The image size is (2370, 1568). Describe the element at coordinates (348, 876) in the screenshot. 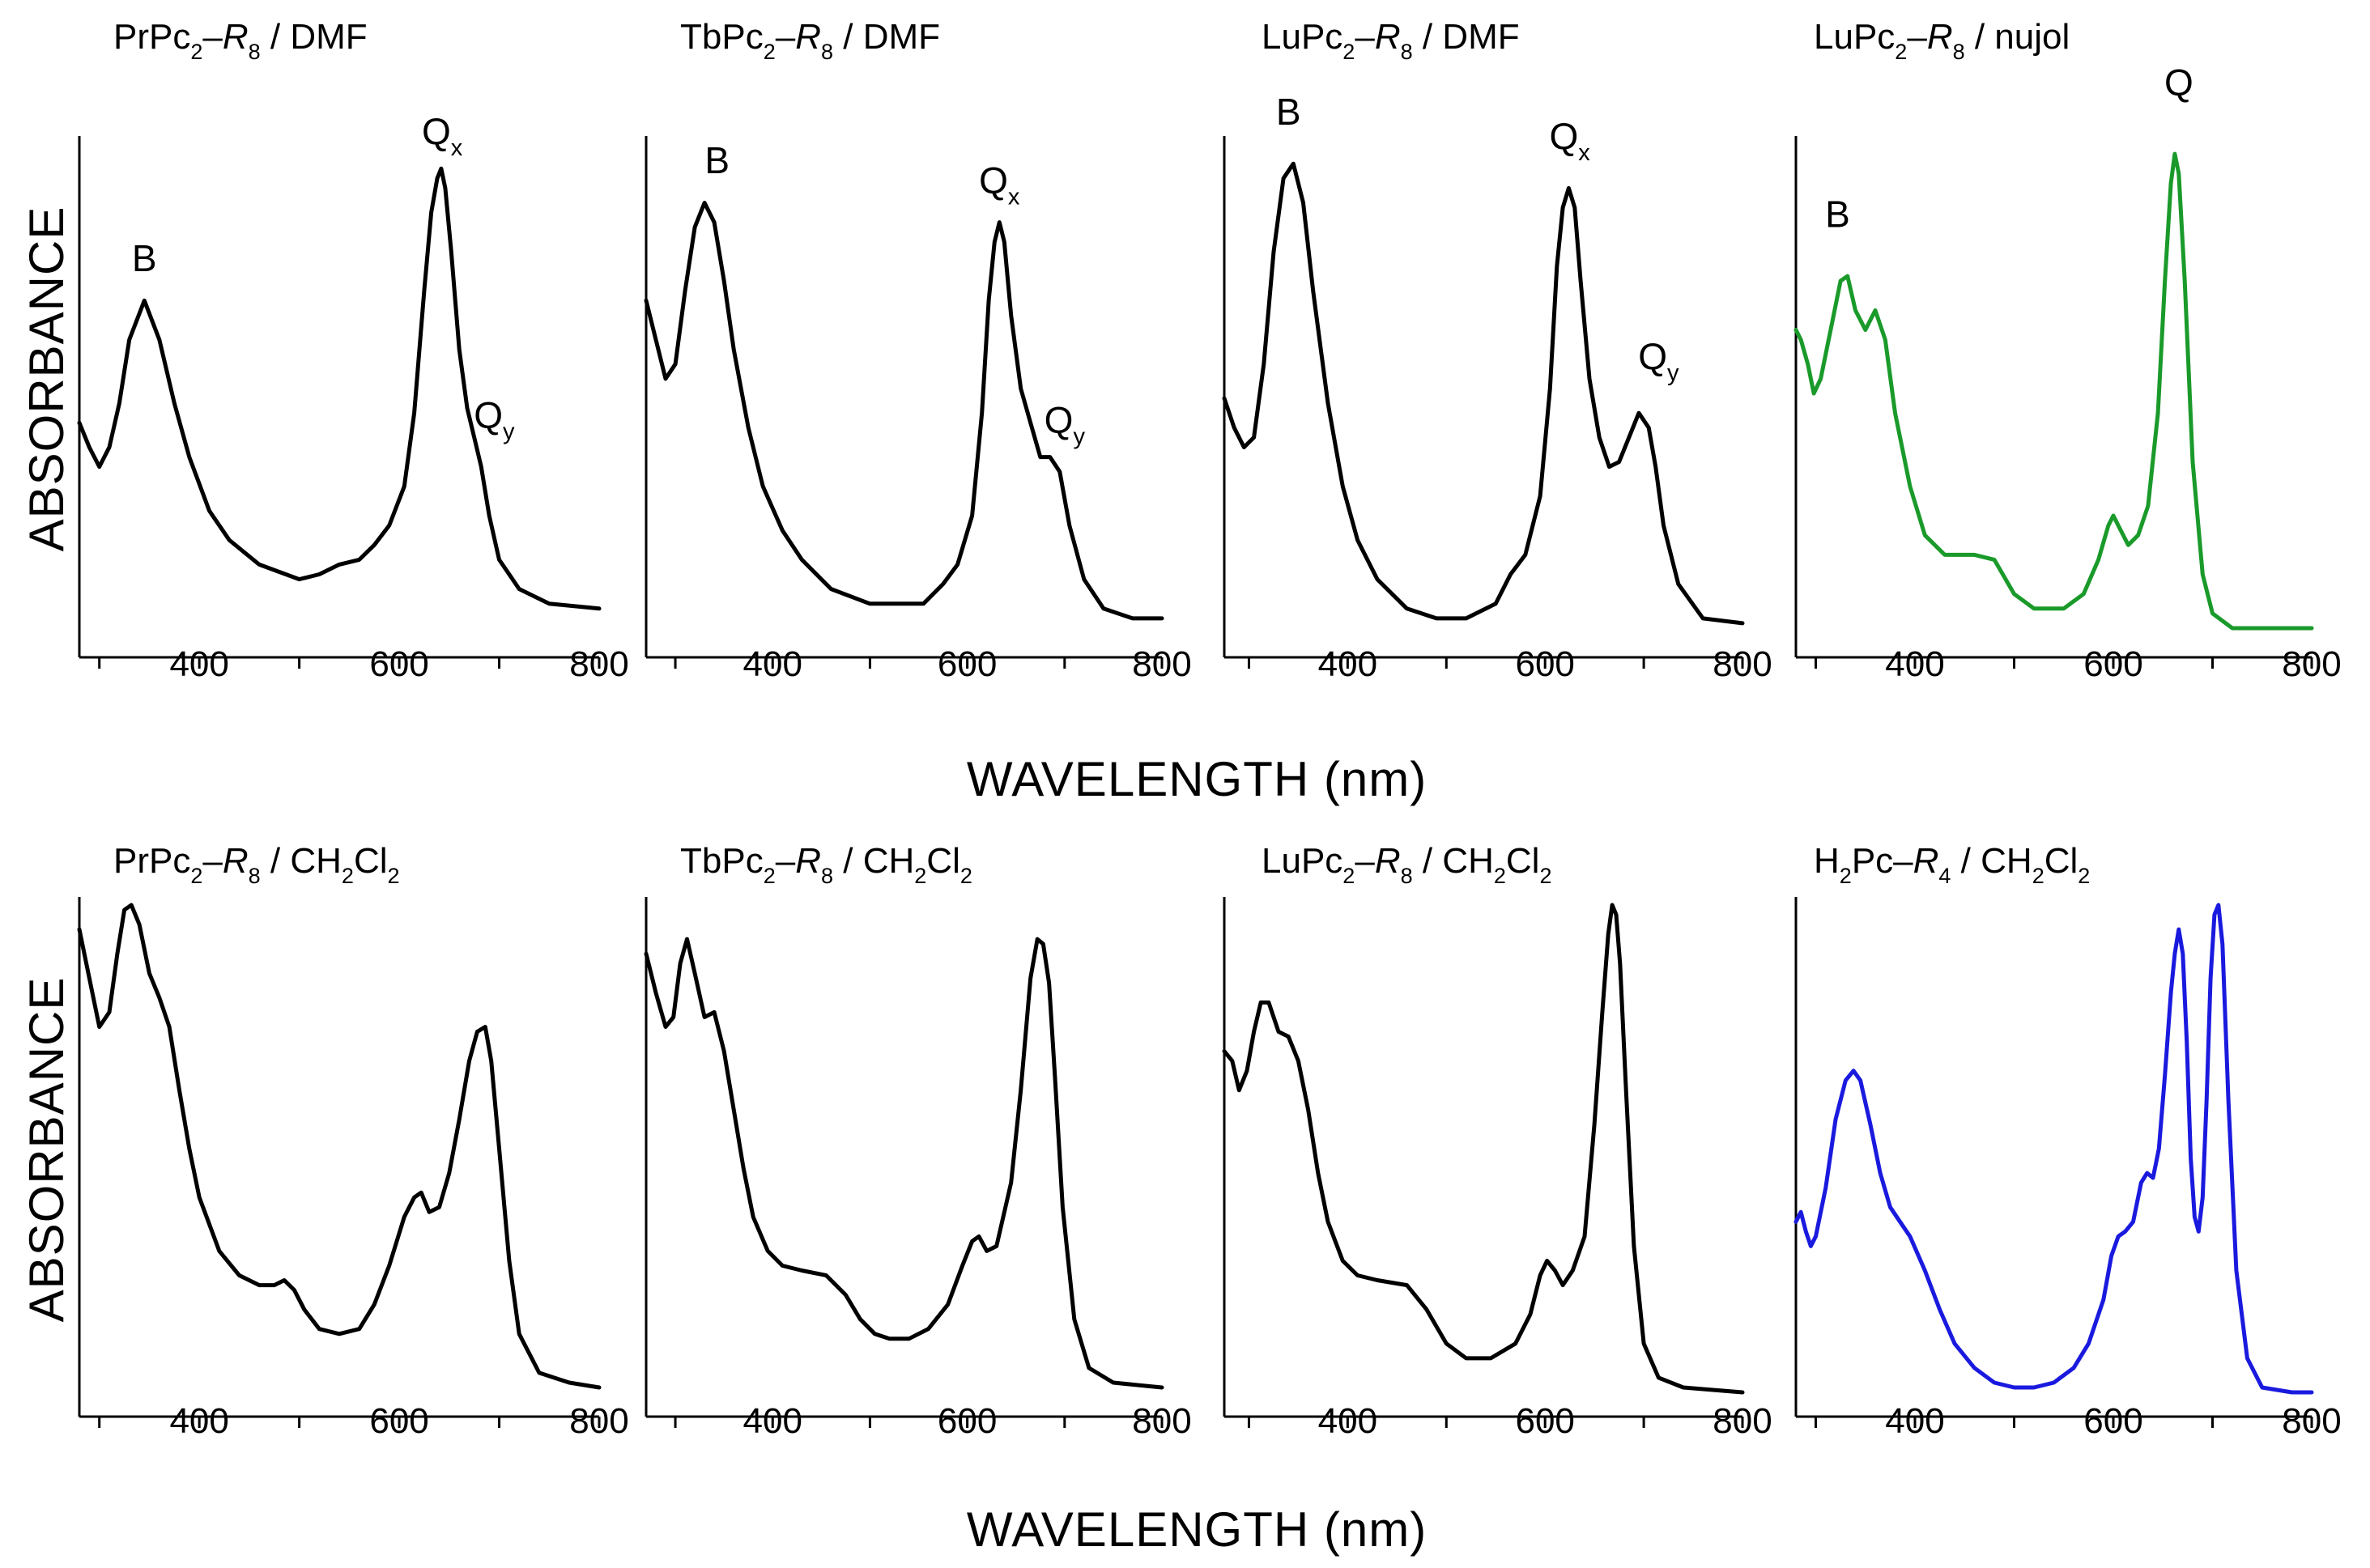

I see `panel-4-title-part-6: 2` at that location.